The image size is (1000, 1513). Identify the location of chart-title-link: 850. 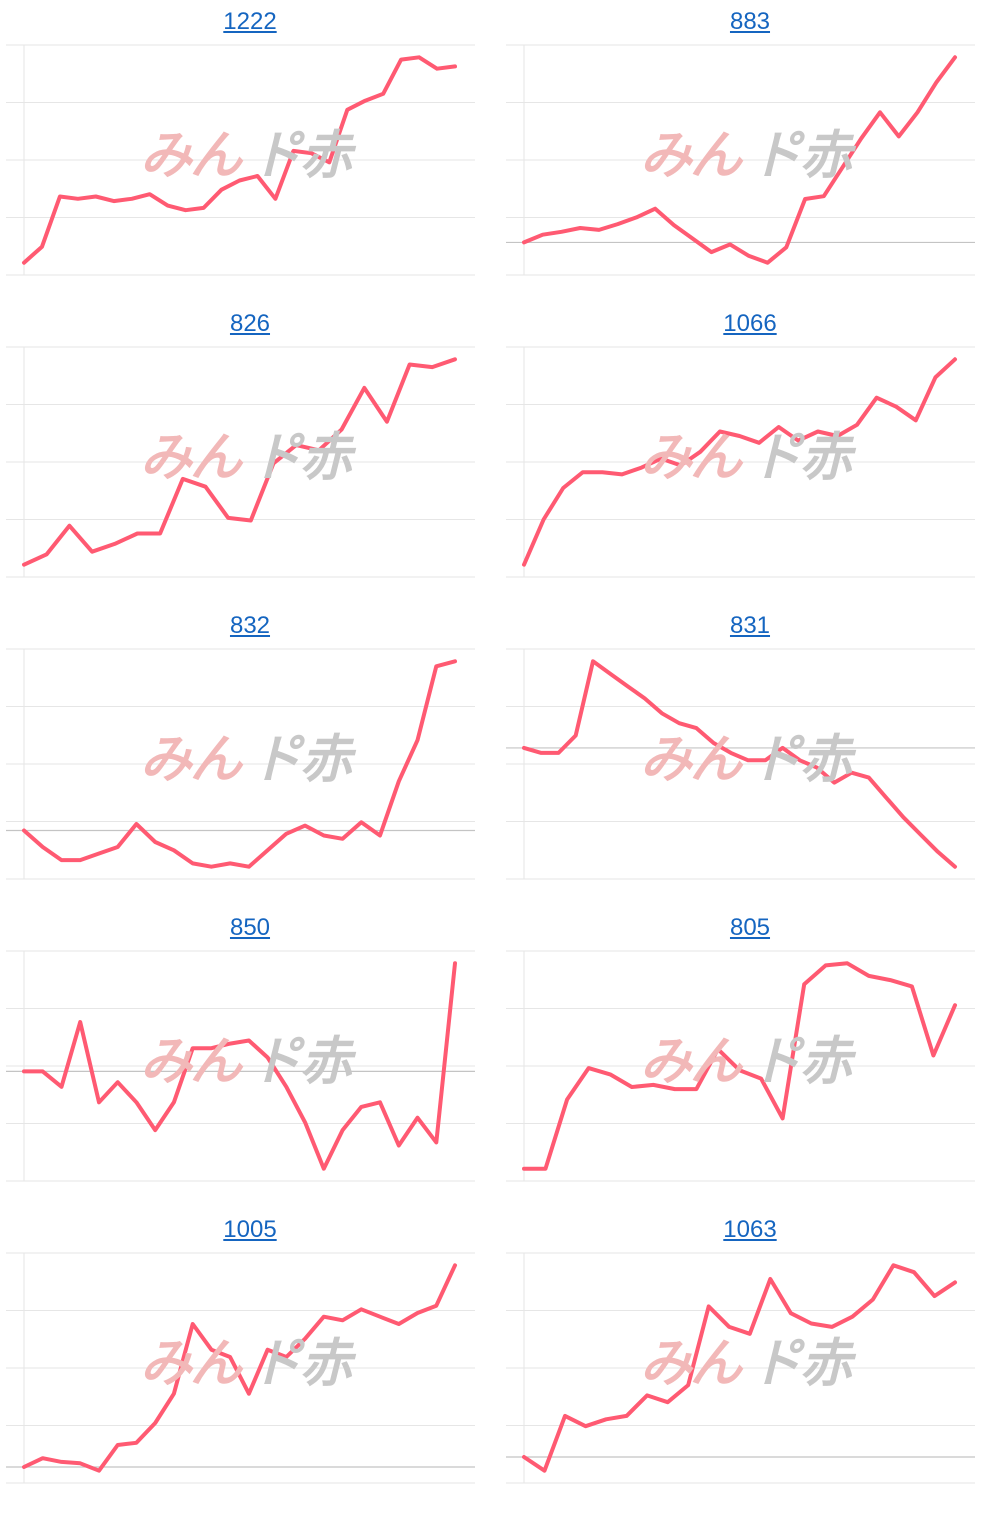
(250, 927).